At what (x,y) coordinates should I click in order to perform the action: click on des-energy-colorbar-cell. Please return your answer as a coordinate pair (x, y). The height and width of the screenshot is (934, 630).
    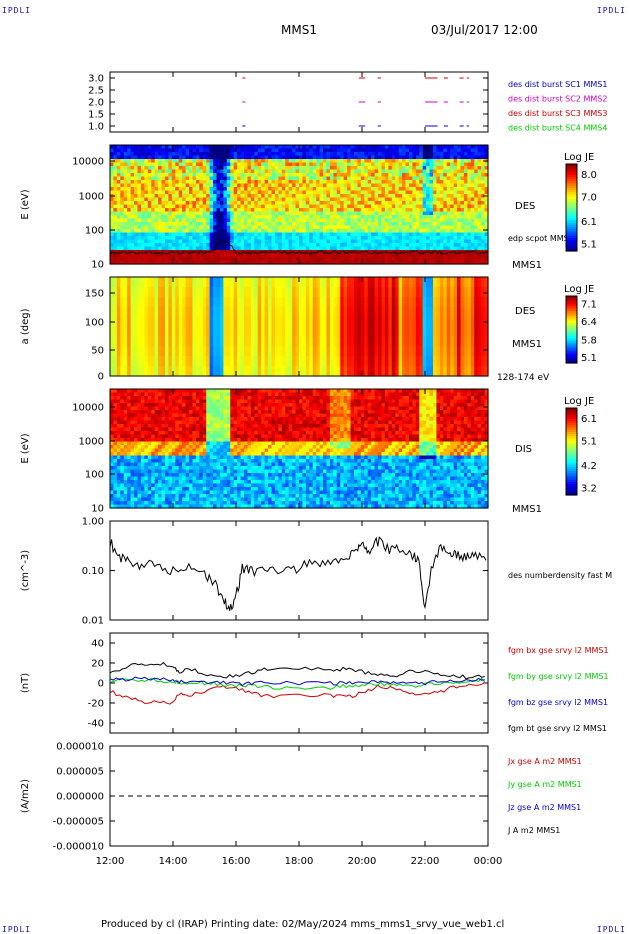
    Looking at the image, I should click on (571, 167).